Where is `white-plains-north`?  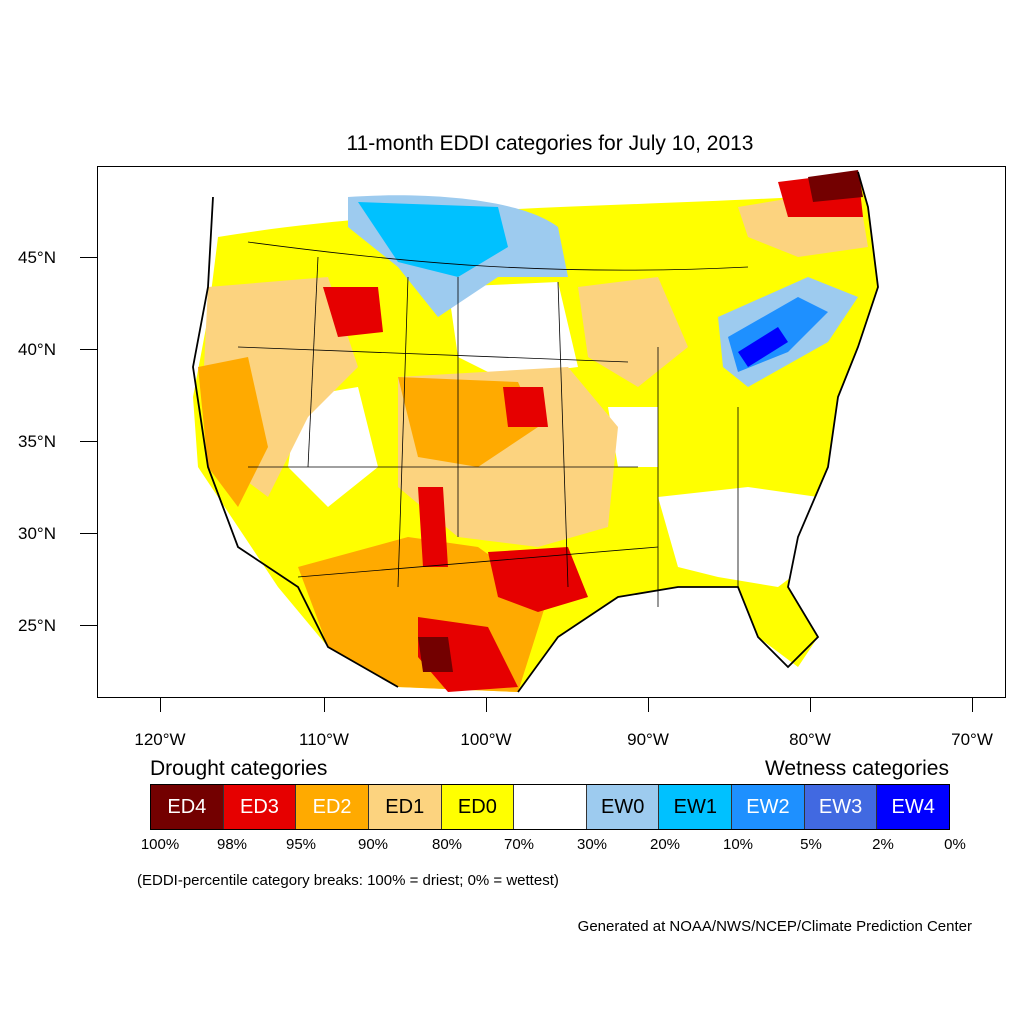
white-plains-north is located at coordinates (513, 329).